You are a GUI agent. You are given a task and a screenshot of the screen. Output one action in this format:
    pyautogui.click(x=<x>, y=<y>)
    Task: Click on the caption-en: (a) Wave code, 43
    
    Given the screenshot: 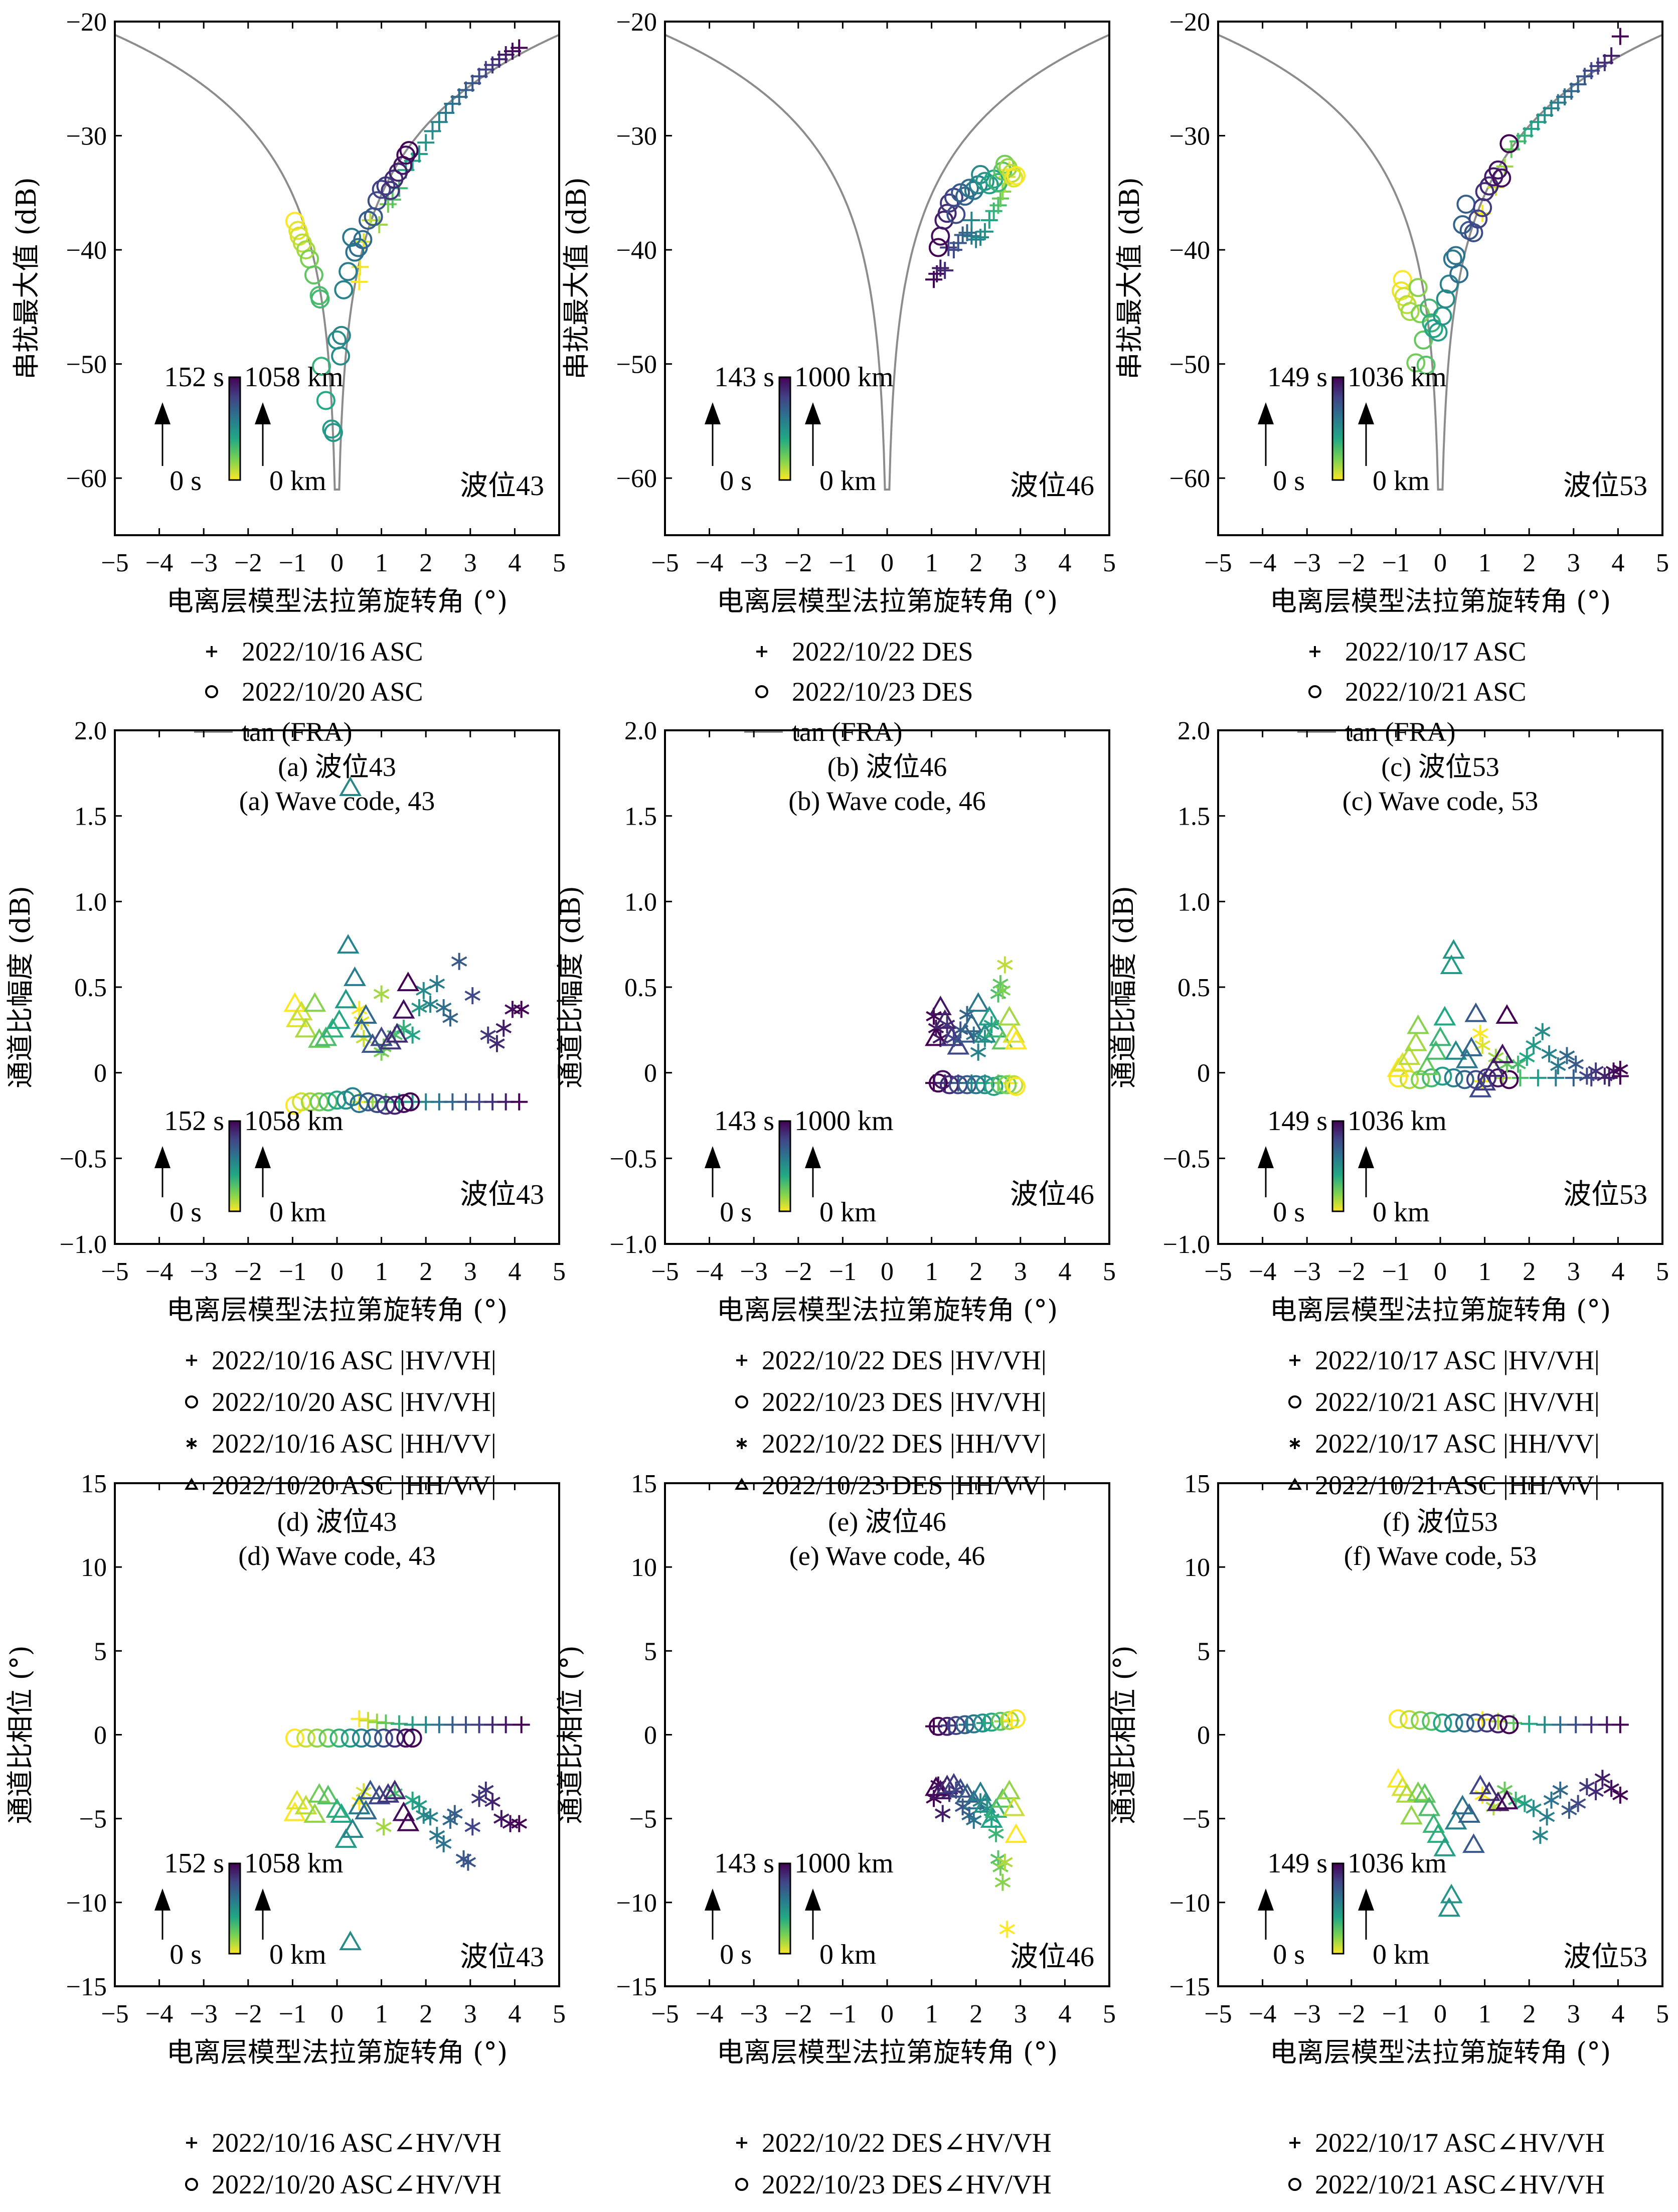 What is the action you would take?
    pyautogui.click(x=337, y=801)
    